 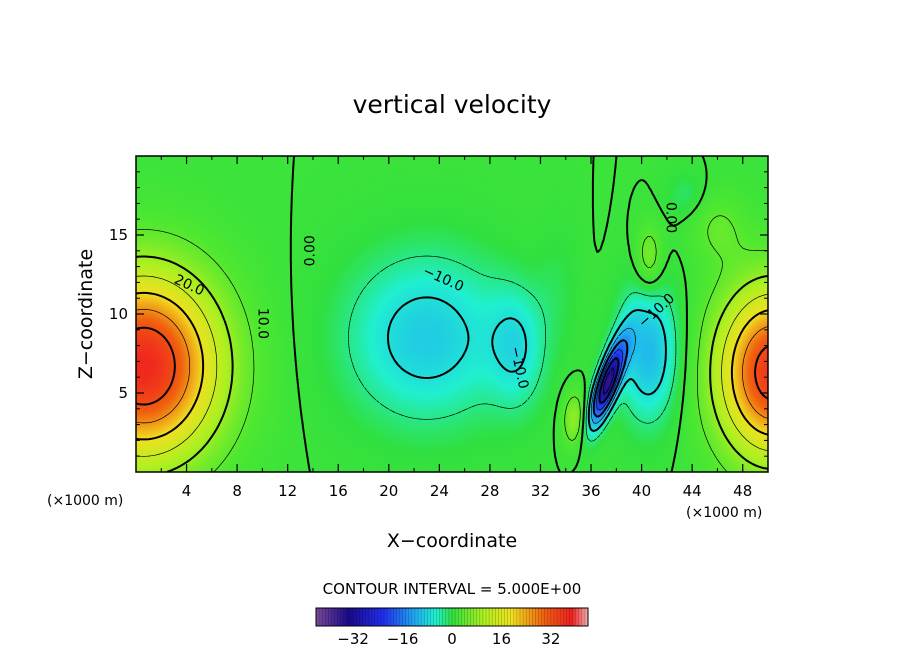 What do you see at coordinates (388, 491) in the screenshot?
I see `x-tick-label: 20` at bounding box center [388, 491].